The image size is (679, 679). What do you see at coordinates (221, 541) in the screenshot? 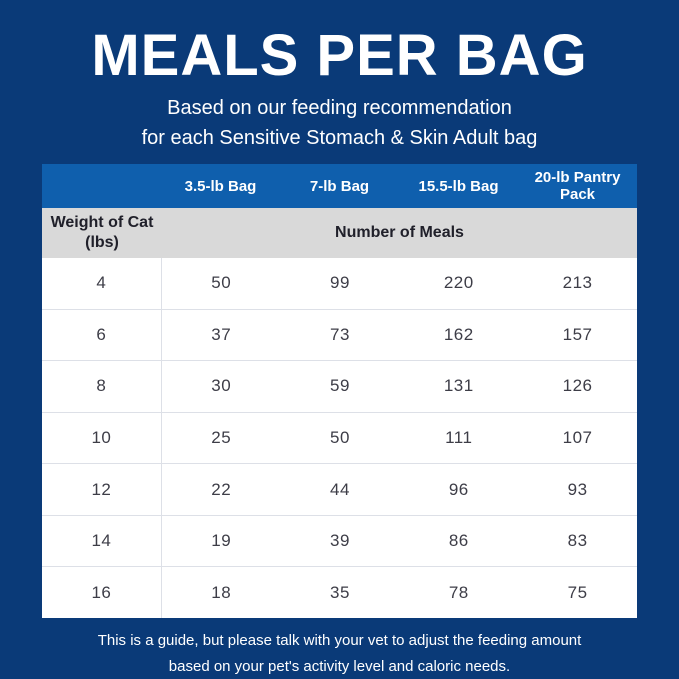
I see `meals-cell: 19` at bounding box center [221, 541].